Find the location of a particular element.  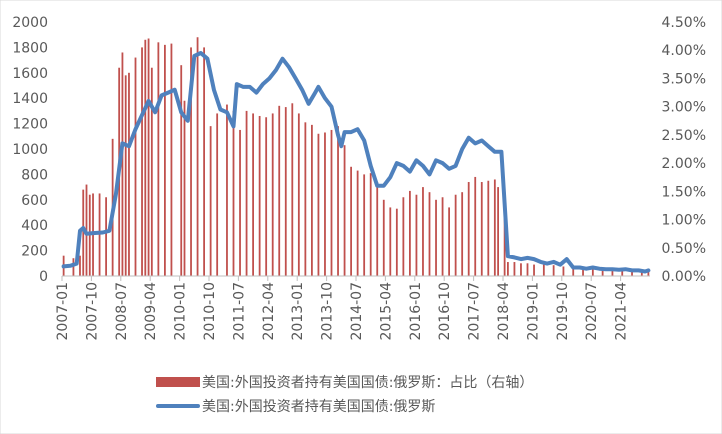

right-tick-label: 0.50% is located at coordinates (684, 249).